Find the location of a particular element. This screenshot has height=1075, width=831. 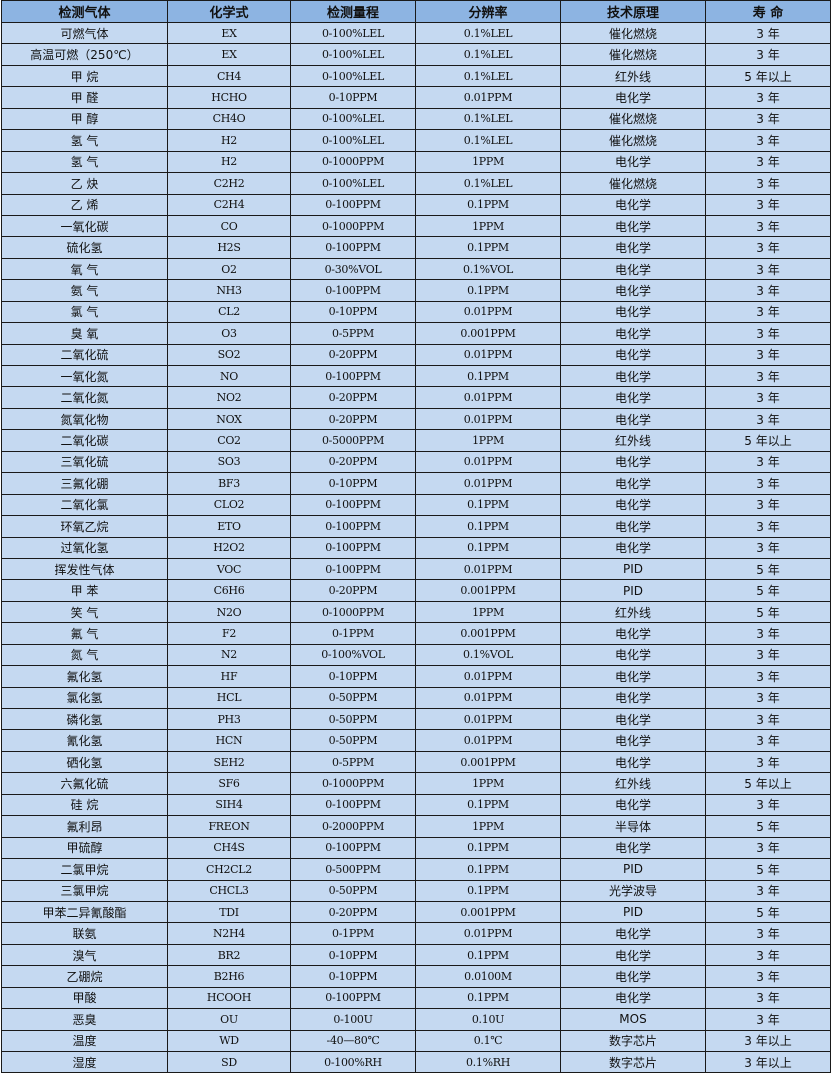

table-row: 氢 气 H2 0-1000PPM 1PPM 电化学 3 年 is located at coordinates (416, 162).